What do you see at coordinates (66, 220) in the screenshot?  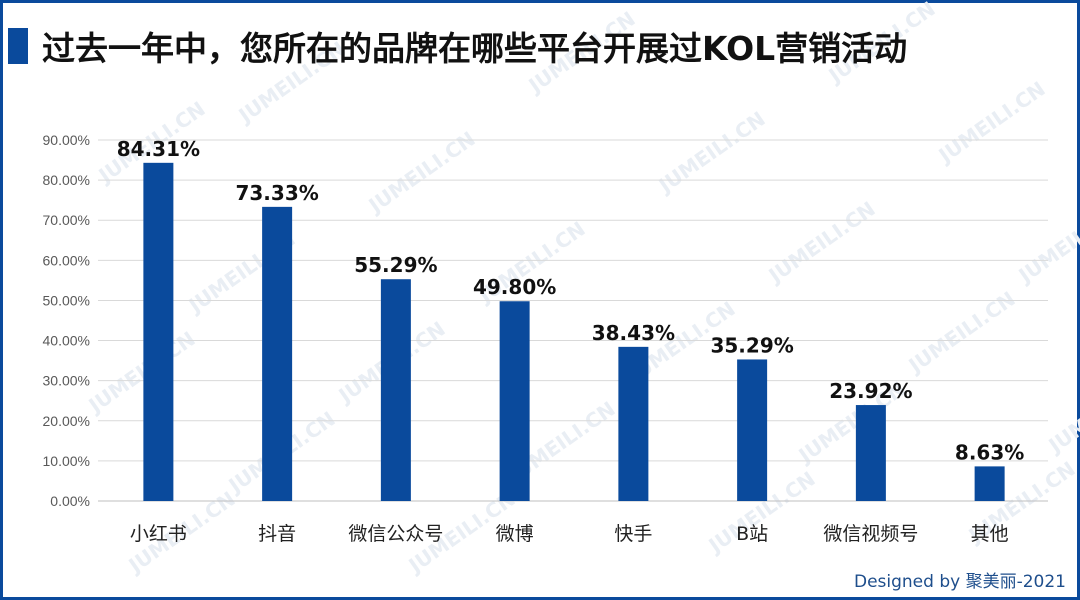 I see `y-tick-label: 70.00%` at bounding box center [66, 220].